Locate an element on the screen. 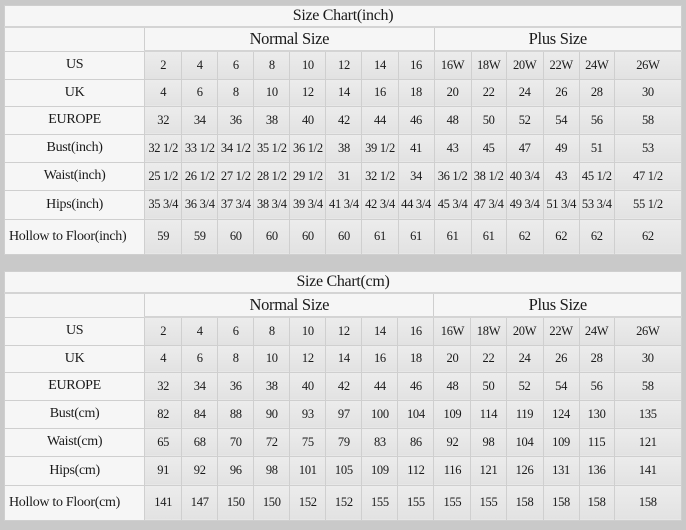 Image resolution: width=686 pixels, height=530 pixels. table-cell: 39 3/4 is located at coordinates (308, 204).